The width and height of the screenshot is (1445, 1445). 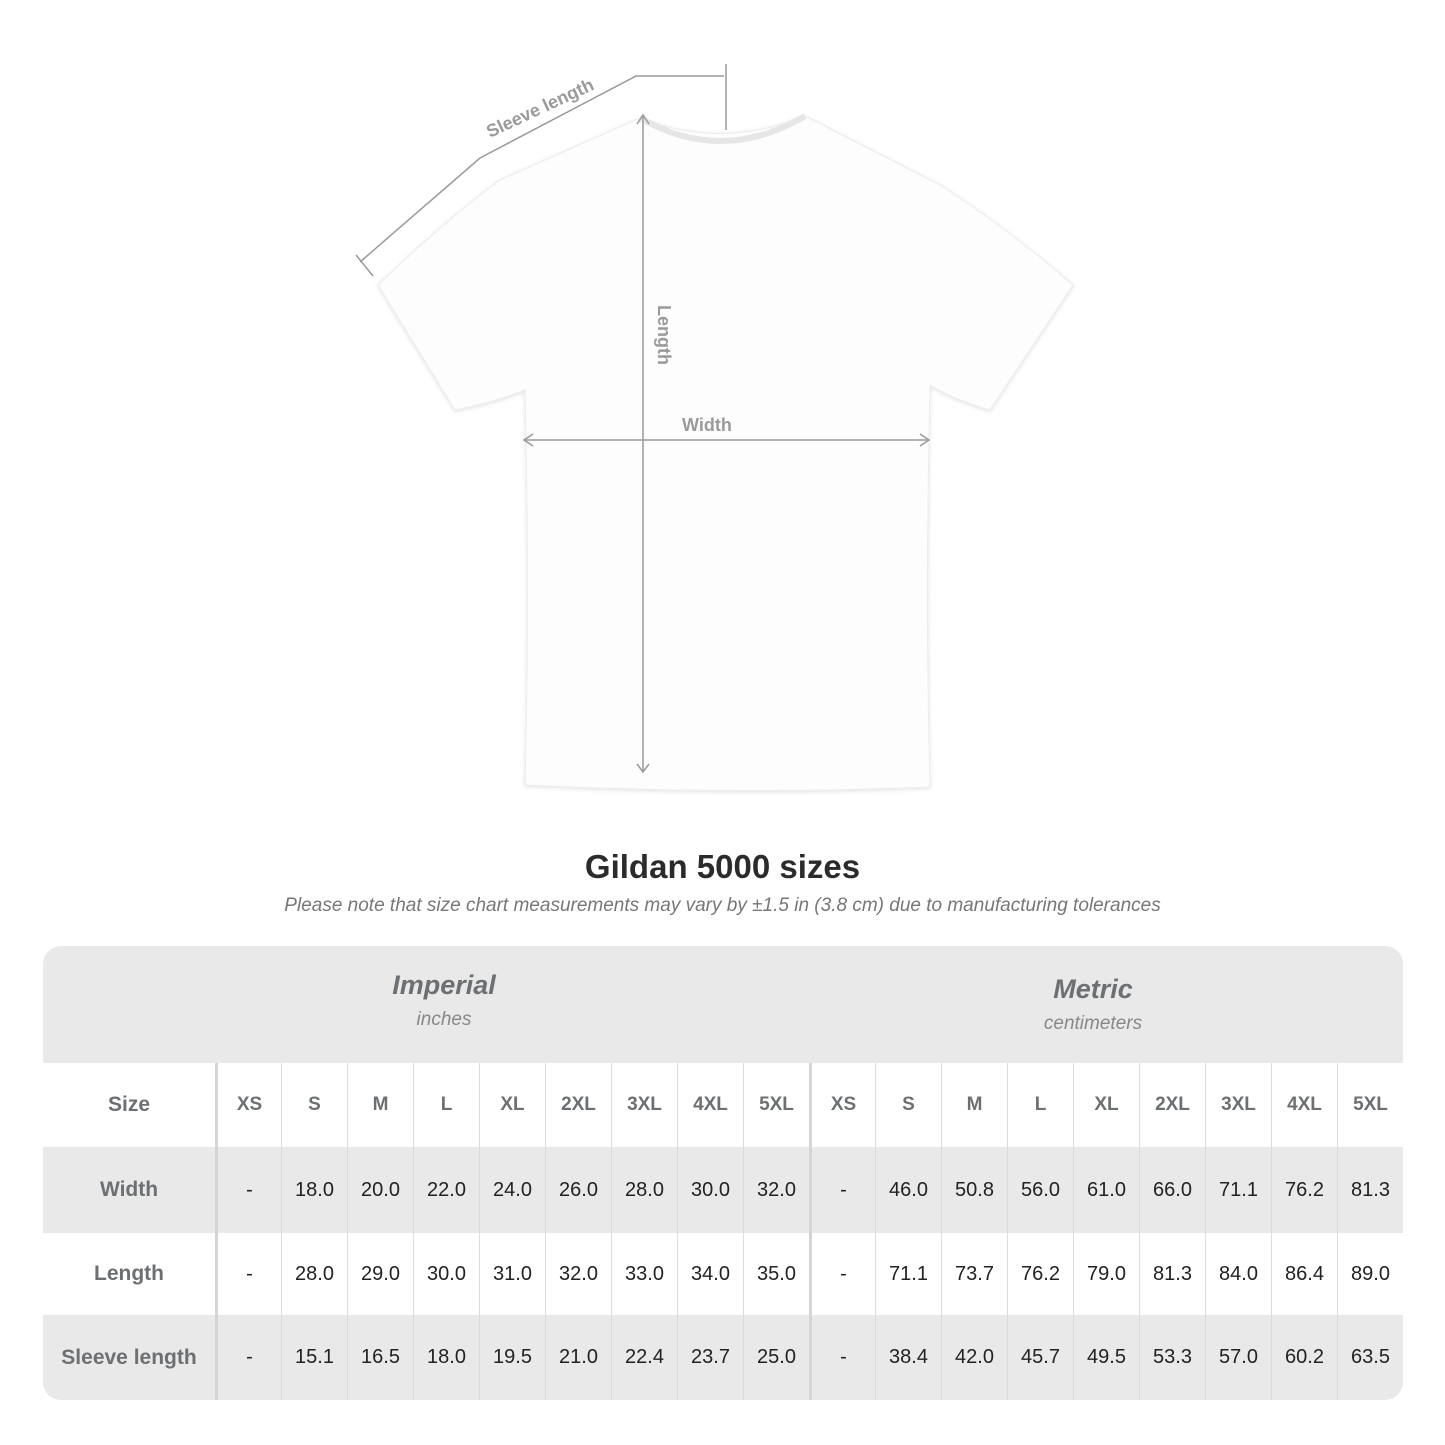 I want to click on value-cell: 46.0, so click(x=908, y=1190).